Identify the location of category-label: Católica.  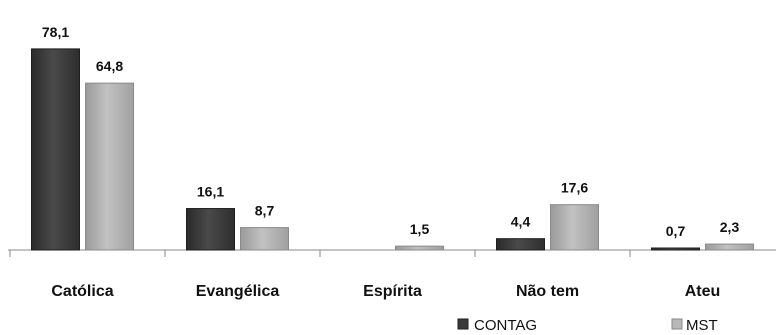
(82, 291).